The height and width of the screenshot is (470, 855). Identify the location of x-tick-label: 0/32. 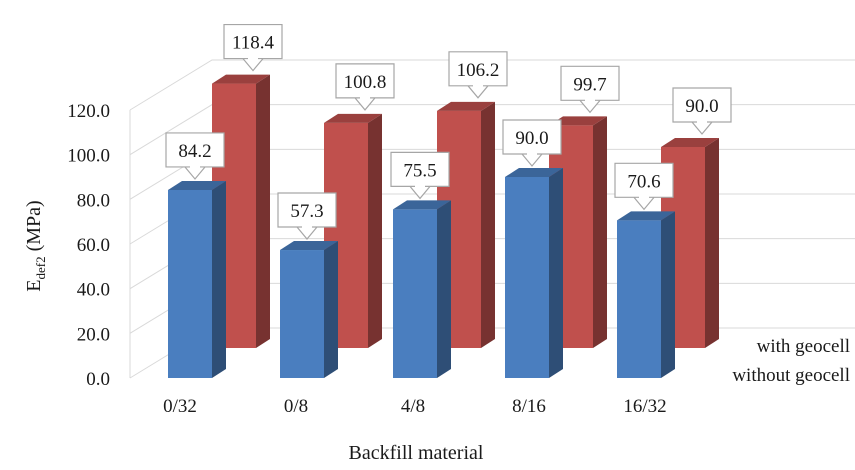
(180, 406).